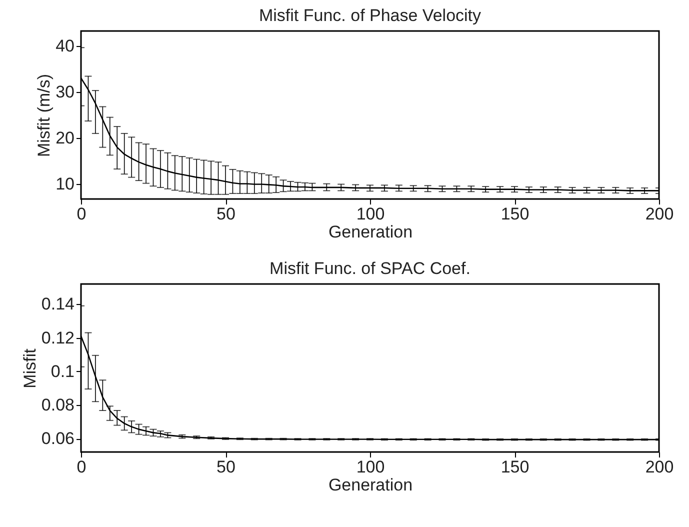 This screenshot has width=689, height=527. Describe the element at coordinates (65, 138) in the screenshot. I see `y-tick-label: 20` at that location.